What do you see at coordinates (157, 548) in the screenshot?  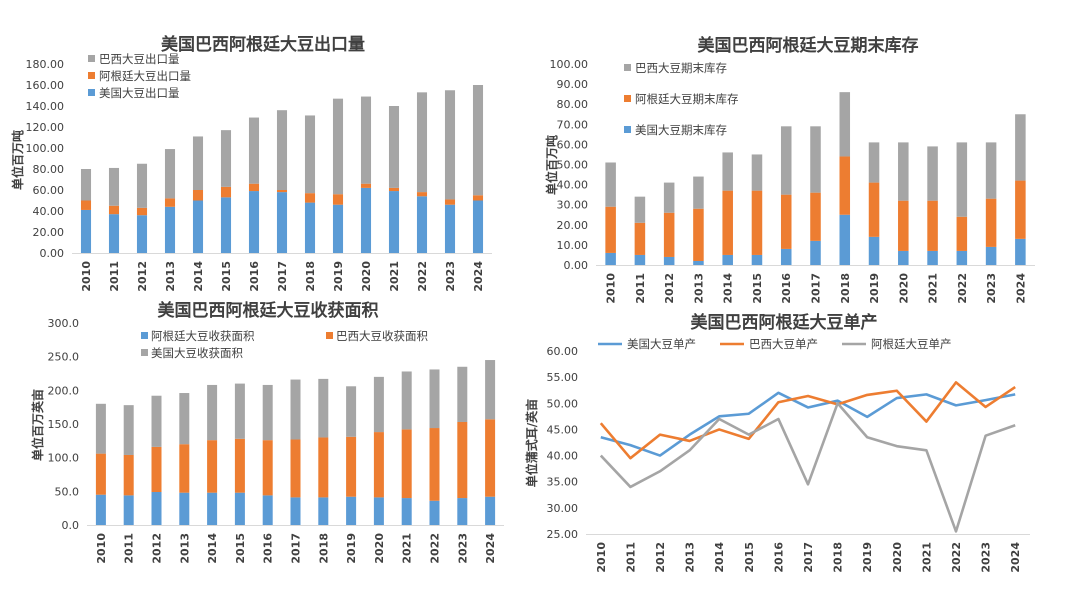 I see `x-tick-label: 2012` at bounding box center [157, 548].